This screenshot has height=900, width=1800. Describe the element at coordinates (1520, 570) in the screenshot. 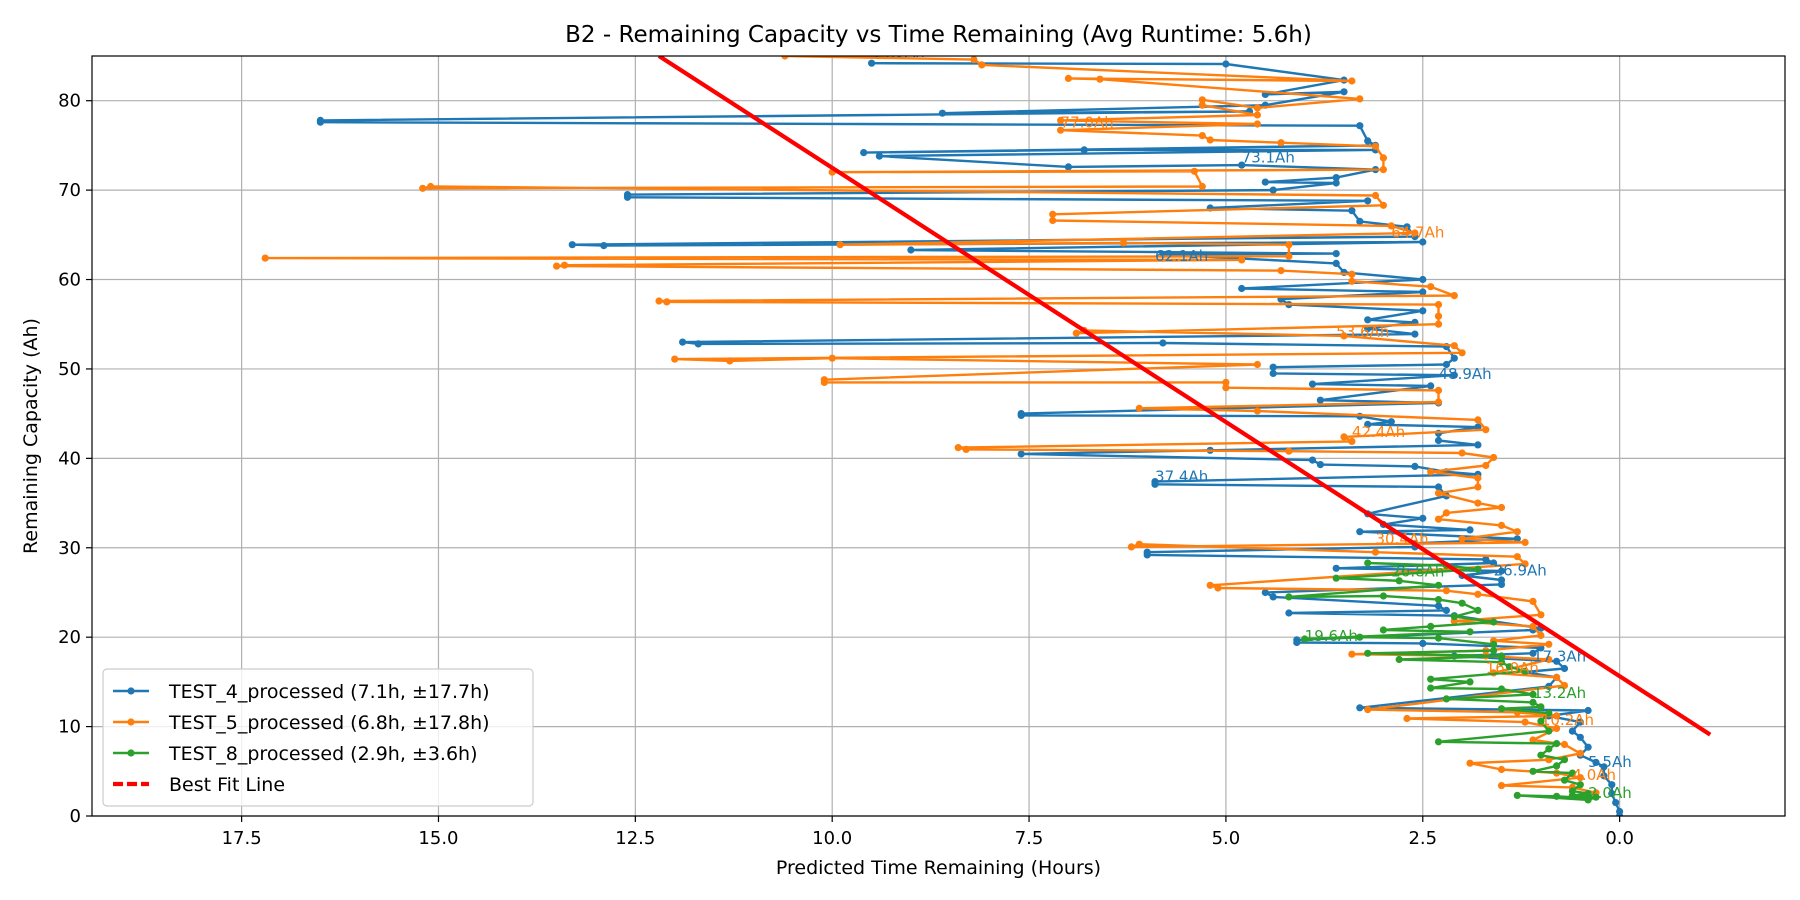

I see `data-label: 26.9Ah` at that location.